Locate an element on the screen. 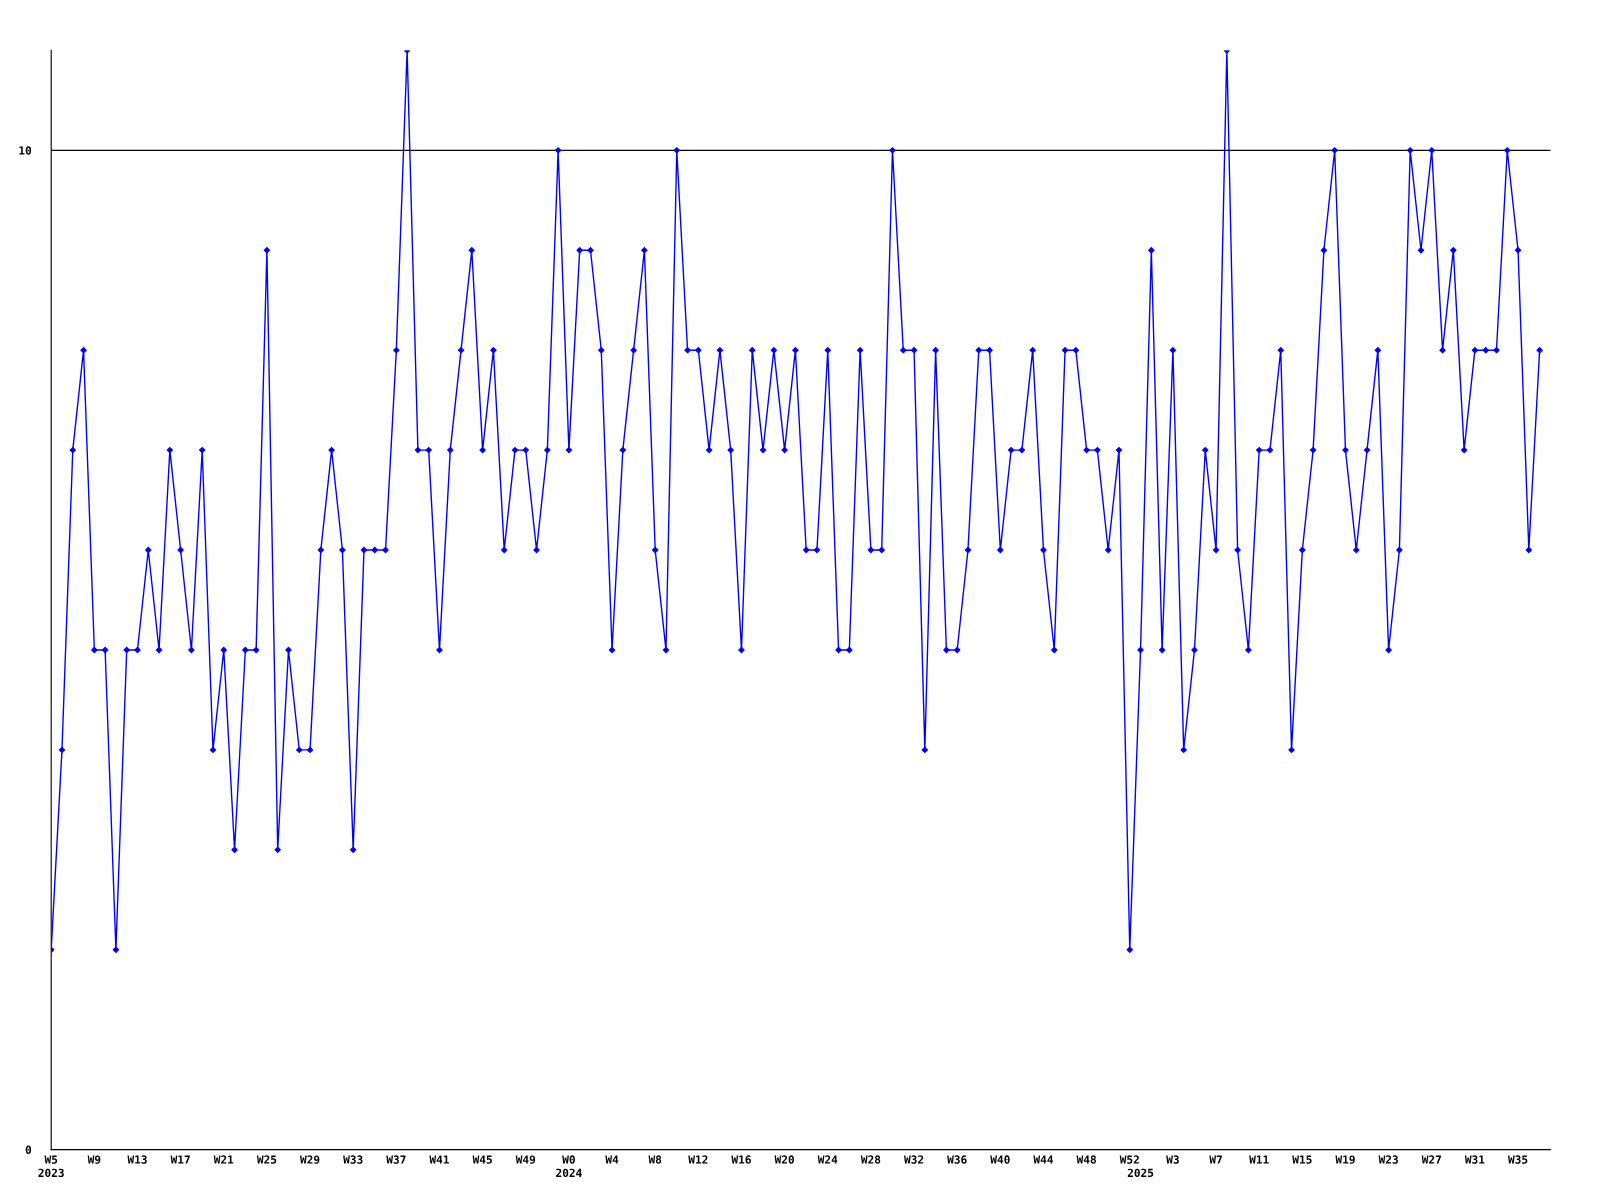 This screenshot has height=1200, width=1600. x-tick-label: W41 is located at coordinates (439, 1159).